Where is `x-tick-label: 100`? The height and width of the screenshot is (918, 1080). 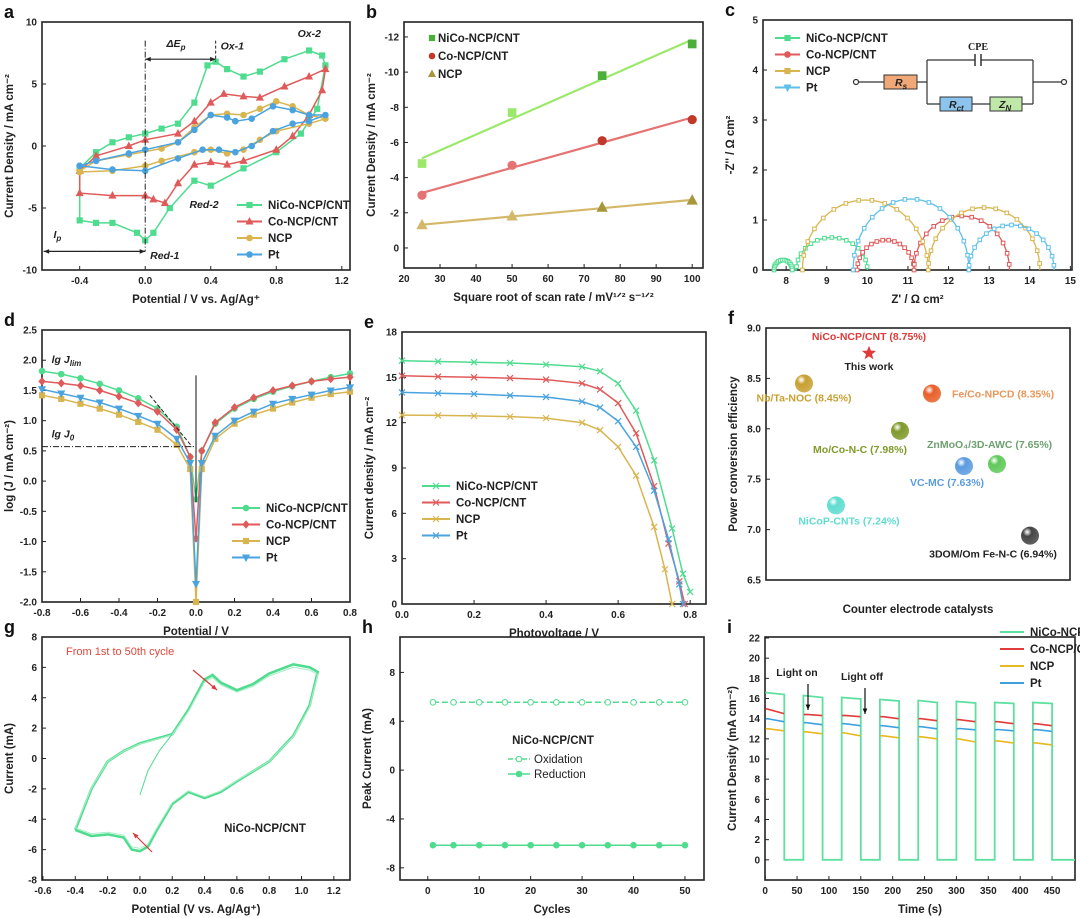 x-tick-label: 100 is located at coordinates (829, 891).